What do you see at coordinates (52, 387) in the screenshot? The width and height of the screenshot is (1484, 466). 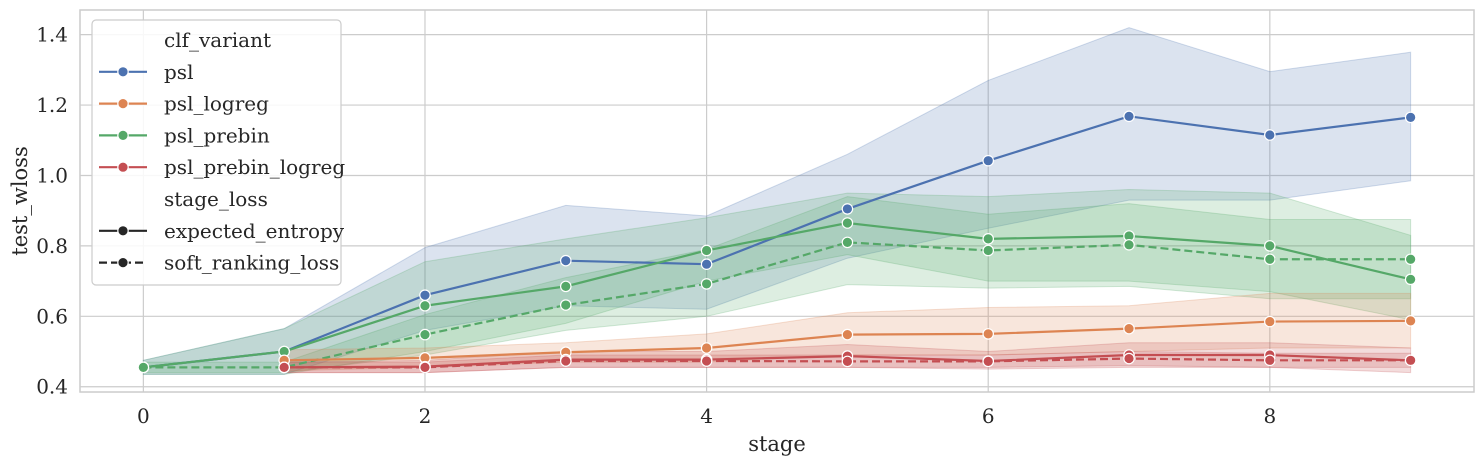 I see `y-tick-label: 0.4` at bounding box center [52, 387].